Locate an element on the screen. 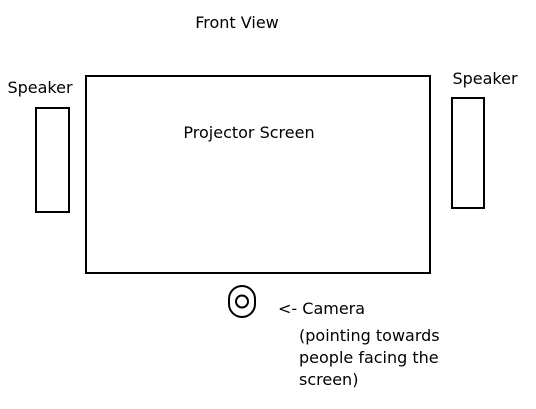 The width and height of the screenshot is (536, 409). camera-lens-icon is located at coordinates (242, 301).